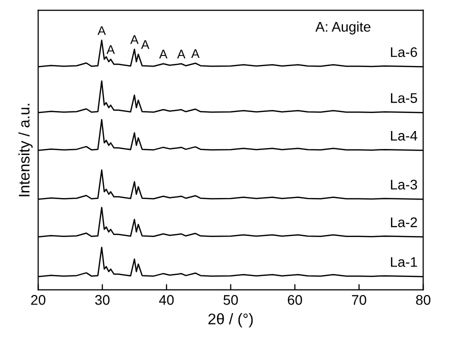 The image size is (460, 345). Describe the element at coordinates (403, 262) in the screenshot. I see `series-label: La-1` at that location.